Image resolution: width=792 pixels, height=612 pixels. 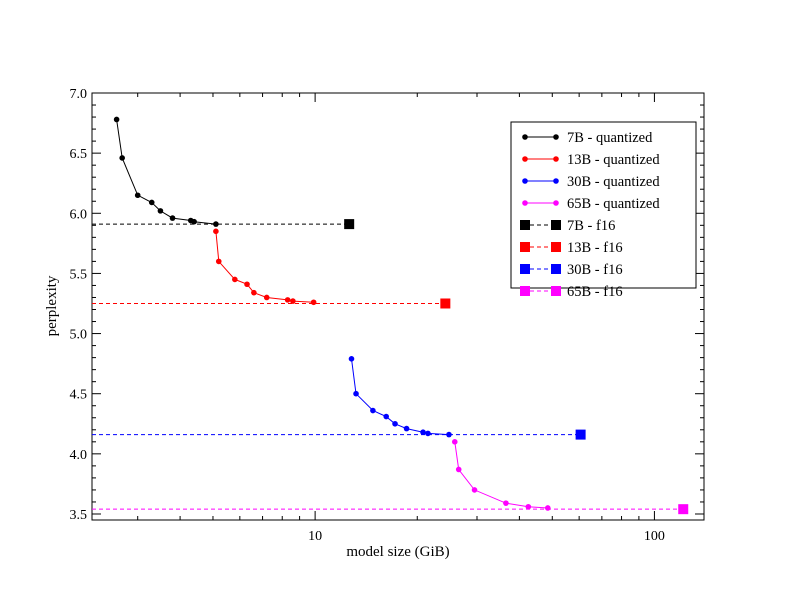 I want to click on legend-label: 7B - quantized, so click(x=610, y=138).